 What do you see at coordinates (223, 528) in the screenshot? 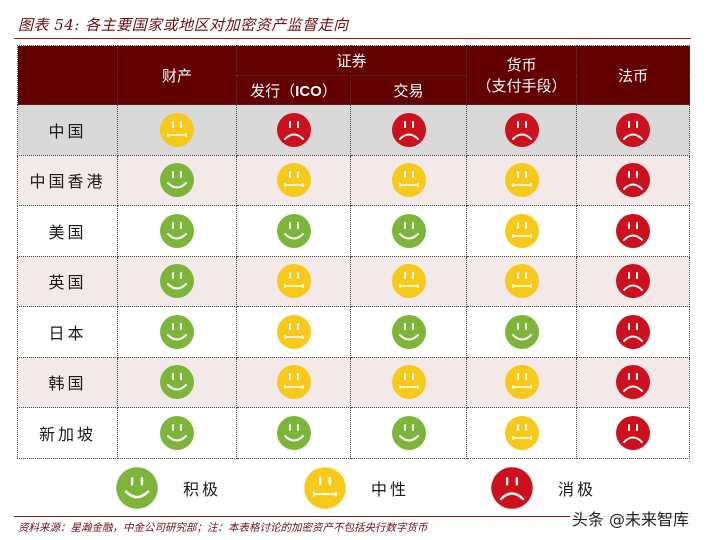
I see `source-footnote: 资料来源：星瀚金融，中金公司研究部；注：本表格讨论的加密资产不包括央行数字货币` at bounding box center [223, 528].